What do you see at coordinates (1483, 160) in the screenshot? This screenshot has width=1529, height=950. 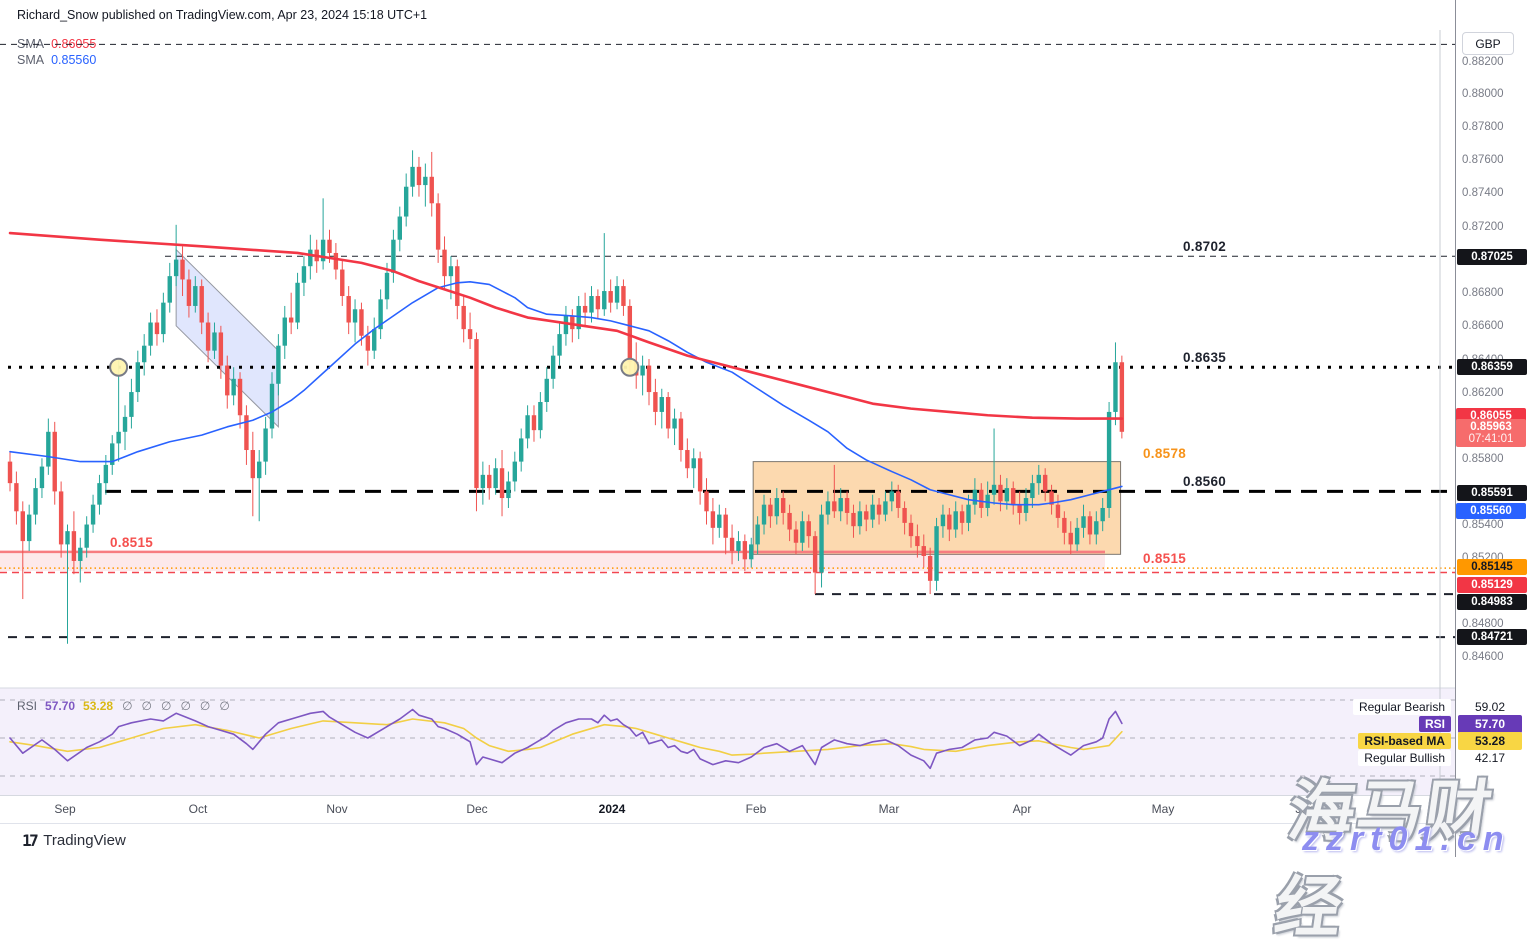 I see `price-axis-tick: 0.87600` at bounding box center [1483, 160].